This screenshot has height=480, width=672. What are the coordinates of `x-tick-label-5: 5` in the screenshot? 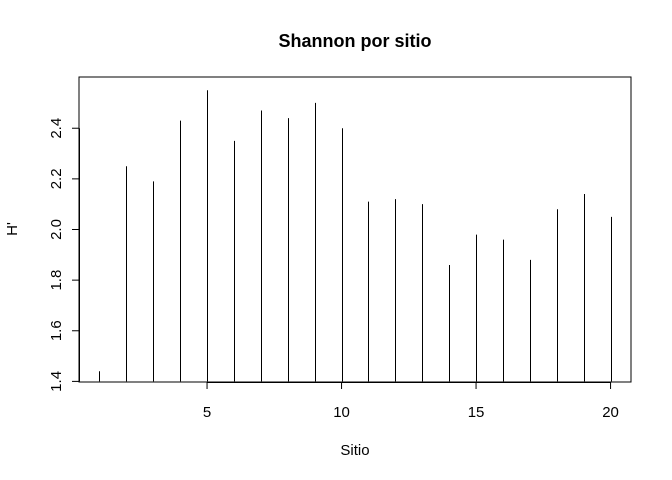 It's located at (207, 412).